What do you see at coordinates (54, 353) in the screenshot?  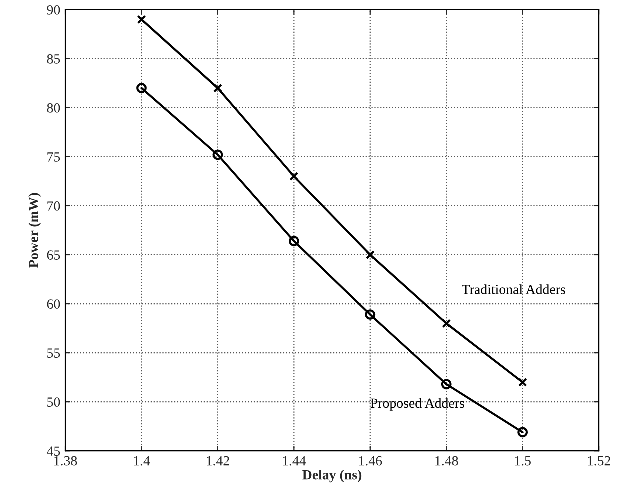 I see `y-tick-label: 55` at bounding box center [54, 353].